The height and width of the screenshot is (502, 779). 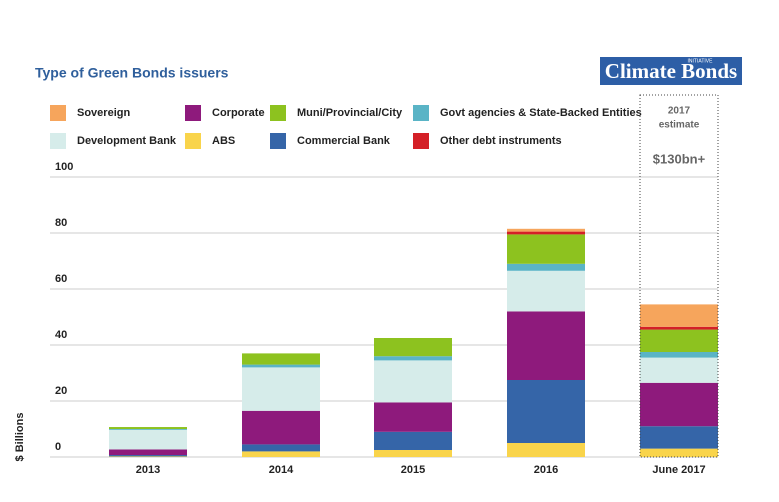 I want to click on y-tick-label: 100, so click(x=64, y=167).